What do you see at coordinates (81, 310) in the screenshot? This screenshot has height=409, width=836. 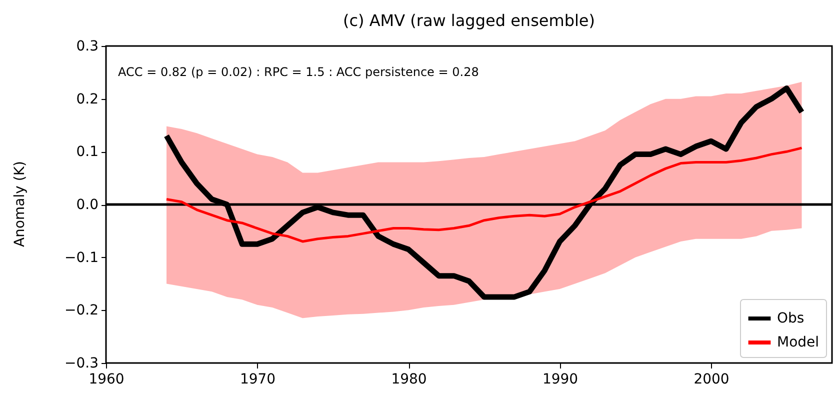 I see `y-tick-label: −0.2` at bounding box center [81, 310].